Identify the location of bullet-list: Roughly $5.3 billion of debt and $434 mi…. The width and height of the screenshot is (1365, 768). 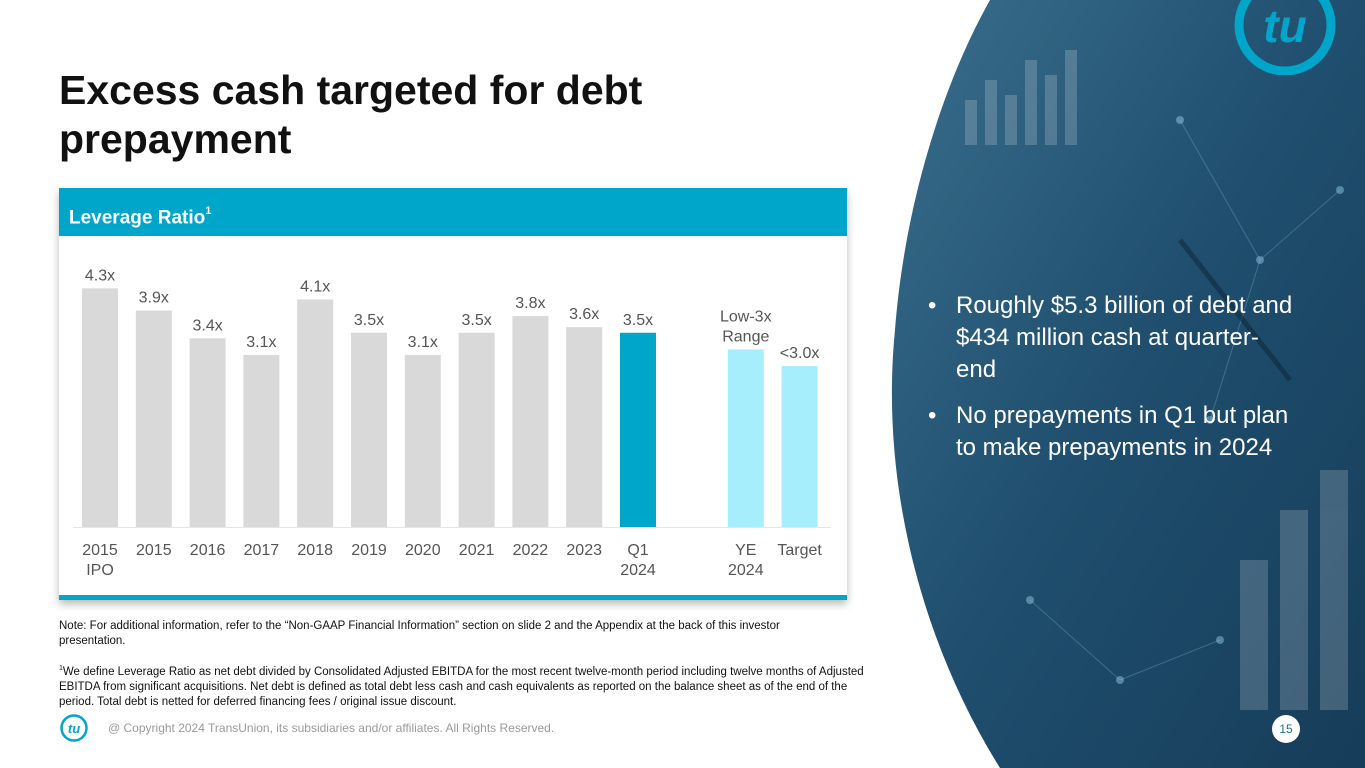
(1113, 384).